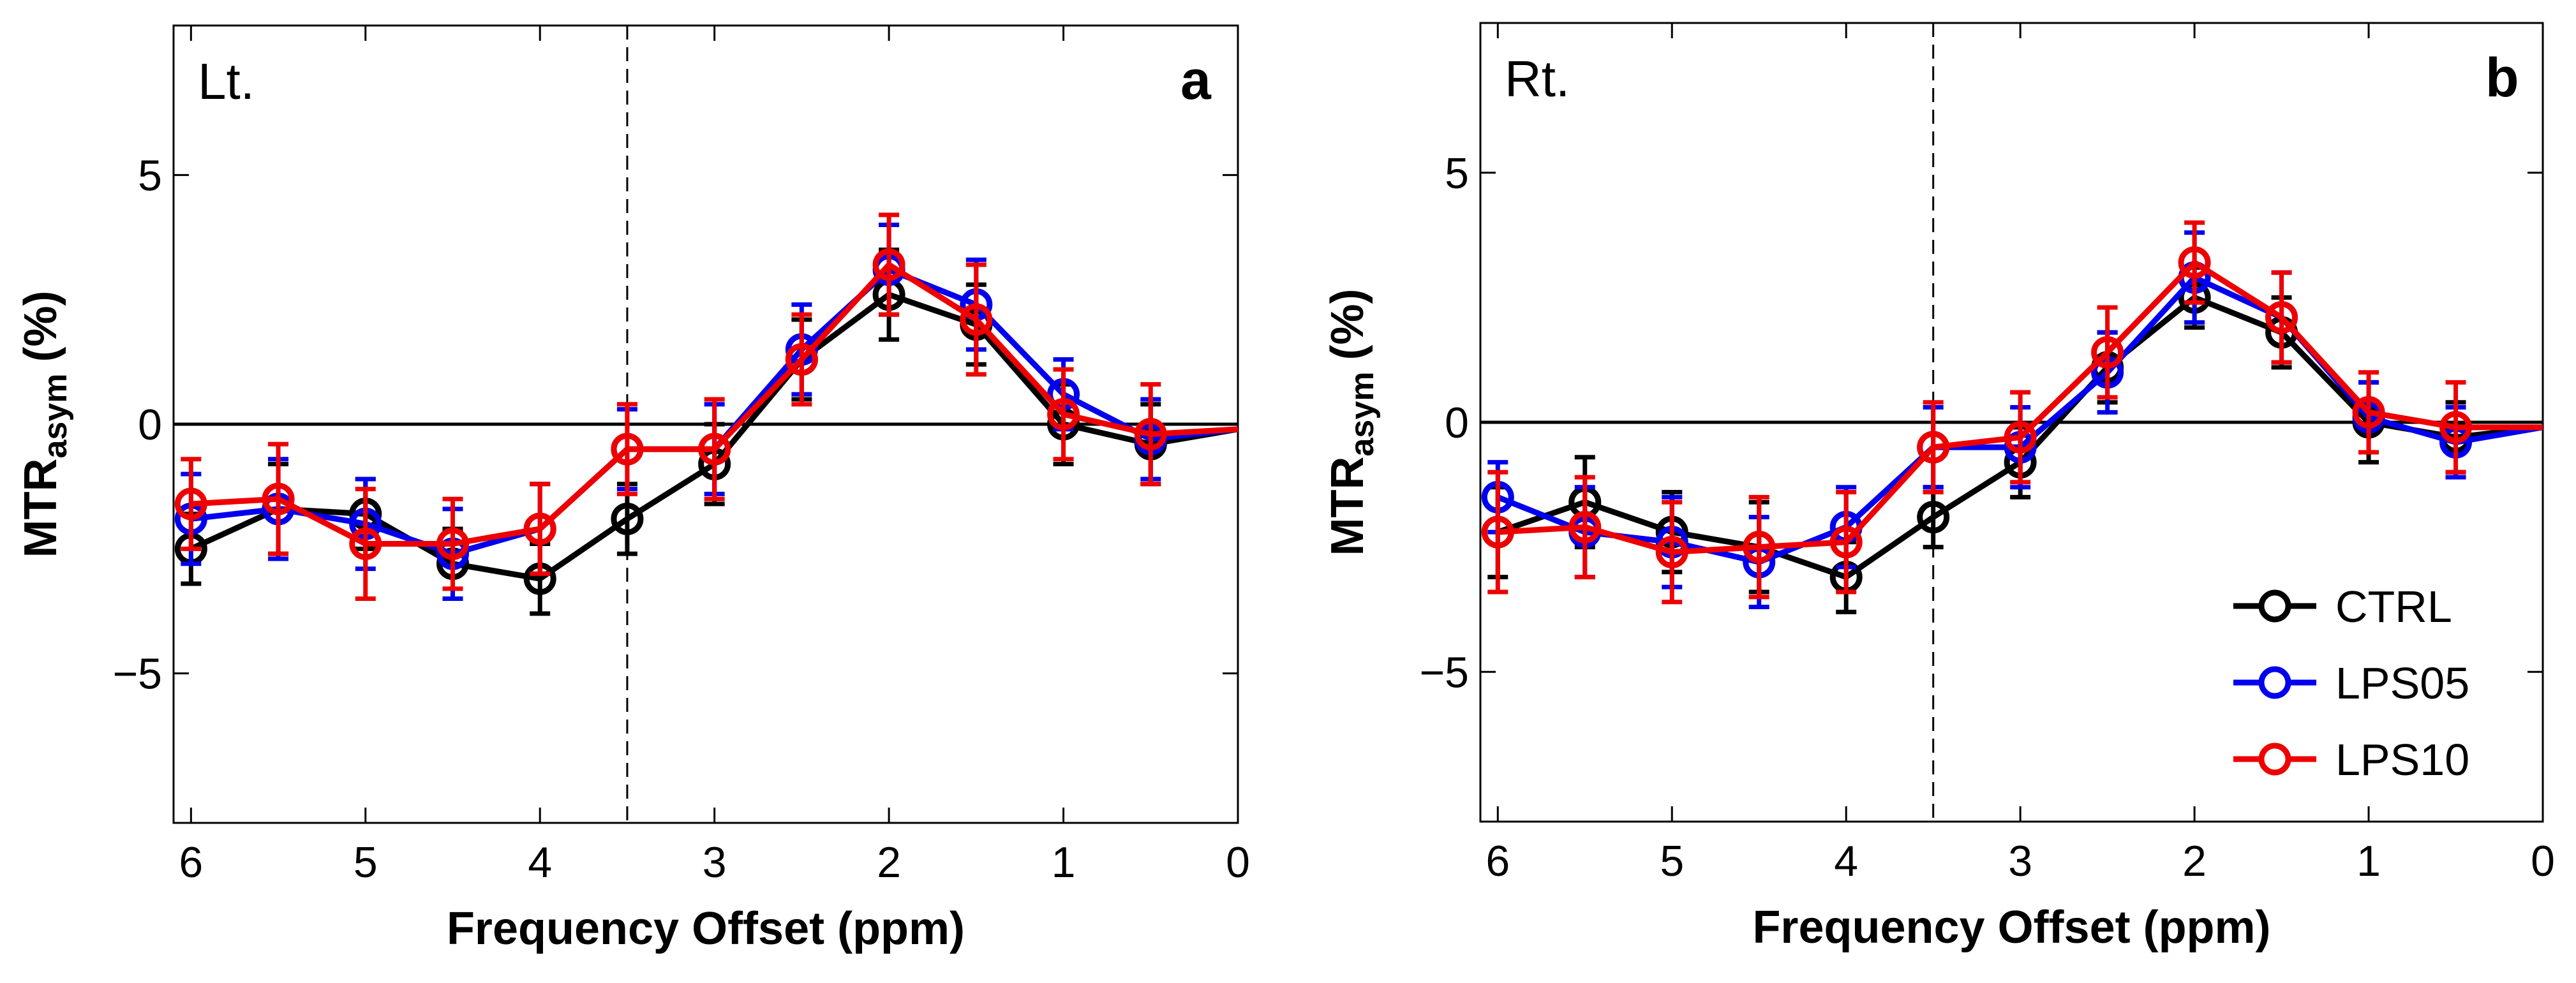  I want to click on legend: CTRL LPS05 LPS10, so click(2351, 684).